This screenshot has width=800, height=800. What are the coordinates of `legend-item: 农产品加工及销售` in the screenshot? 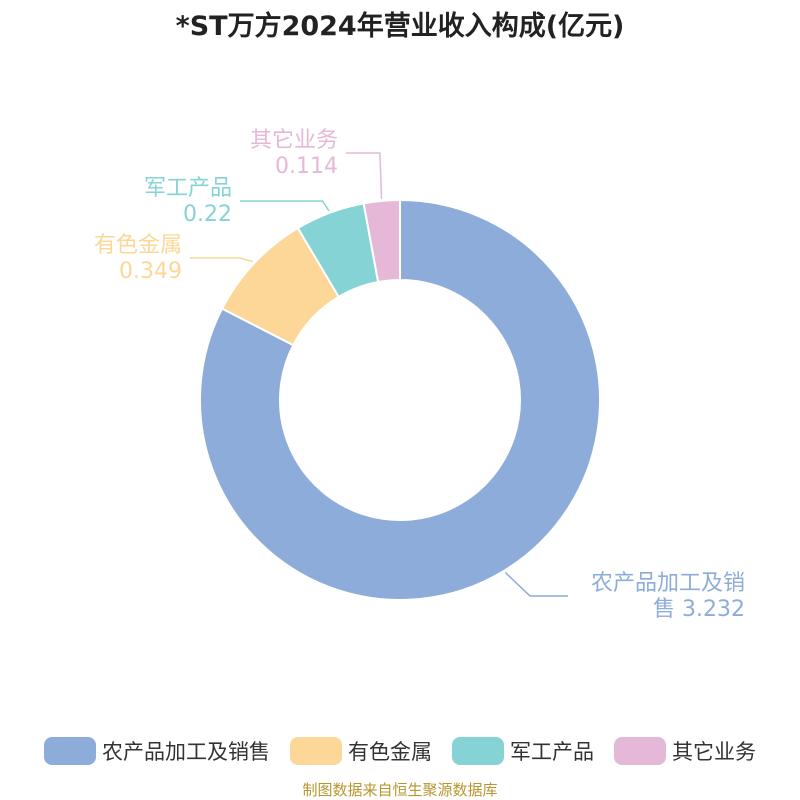 It's located at (157, 751).